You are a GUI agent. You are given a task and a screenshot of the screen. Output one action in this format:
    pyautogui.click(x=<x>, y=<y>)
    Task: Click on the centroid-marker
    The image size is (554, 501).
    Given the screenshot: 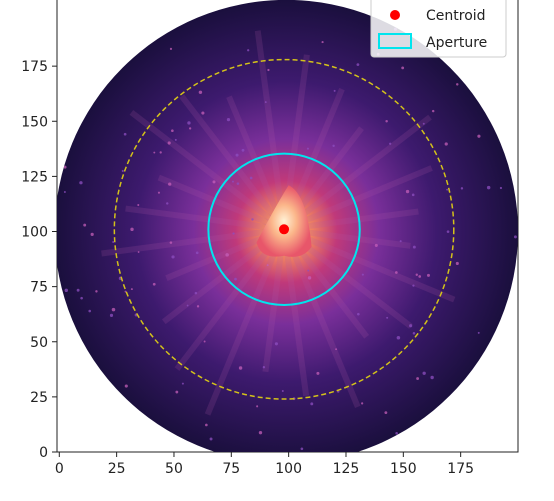 What is the action you would take?
    pyautogui.click(x=284, y=229)
    